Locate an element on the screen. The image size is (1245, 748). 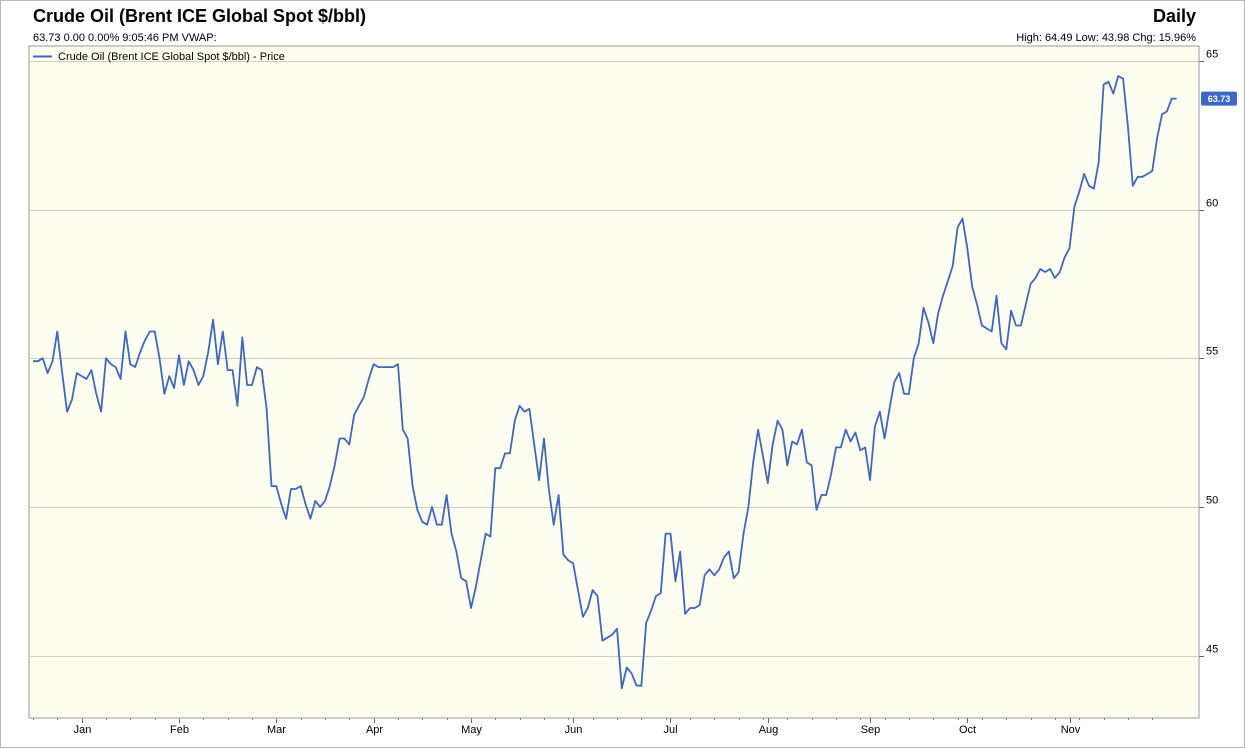
last-value-label: 63.73 is located at coordinates (1219, 99).